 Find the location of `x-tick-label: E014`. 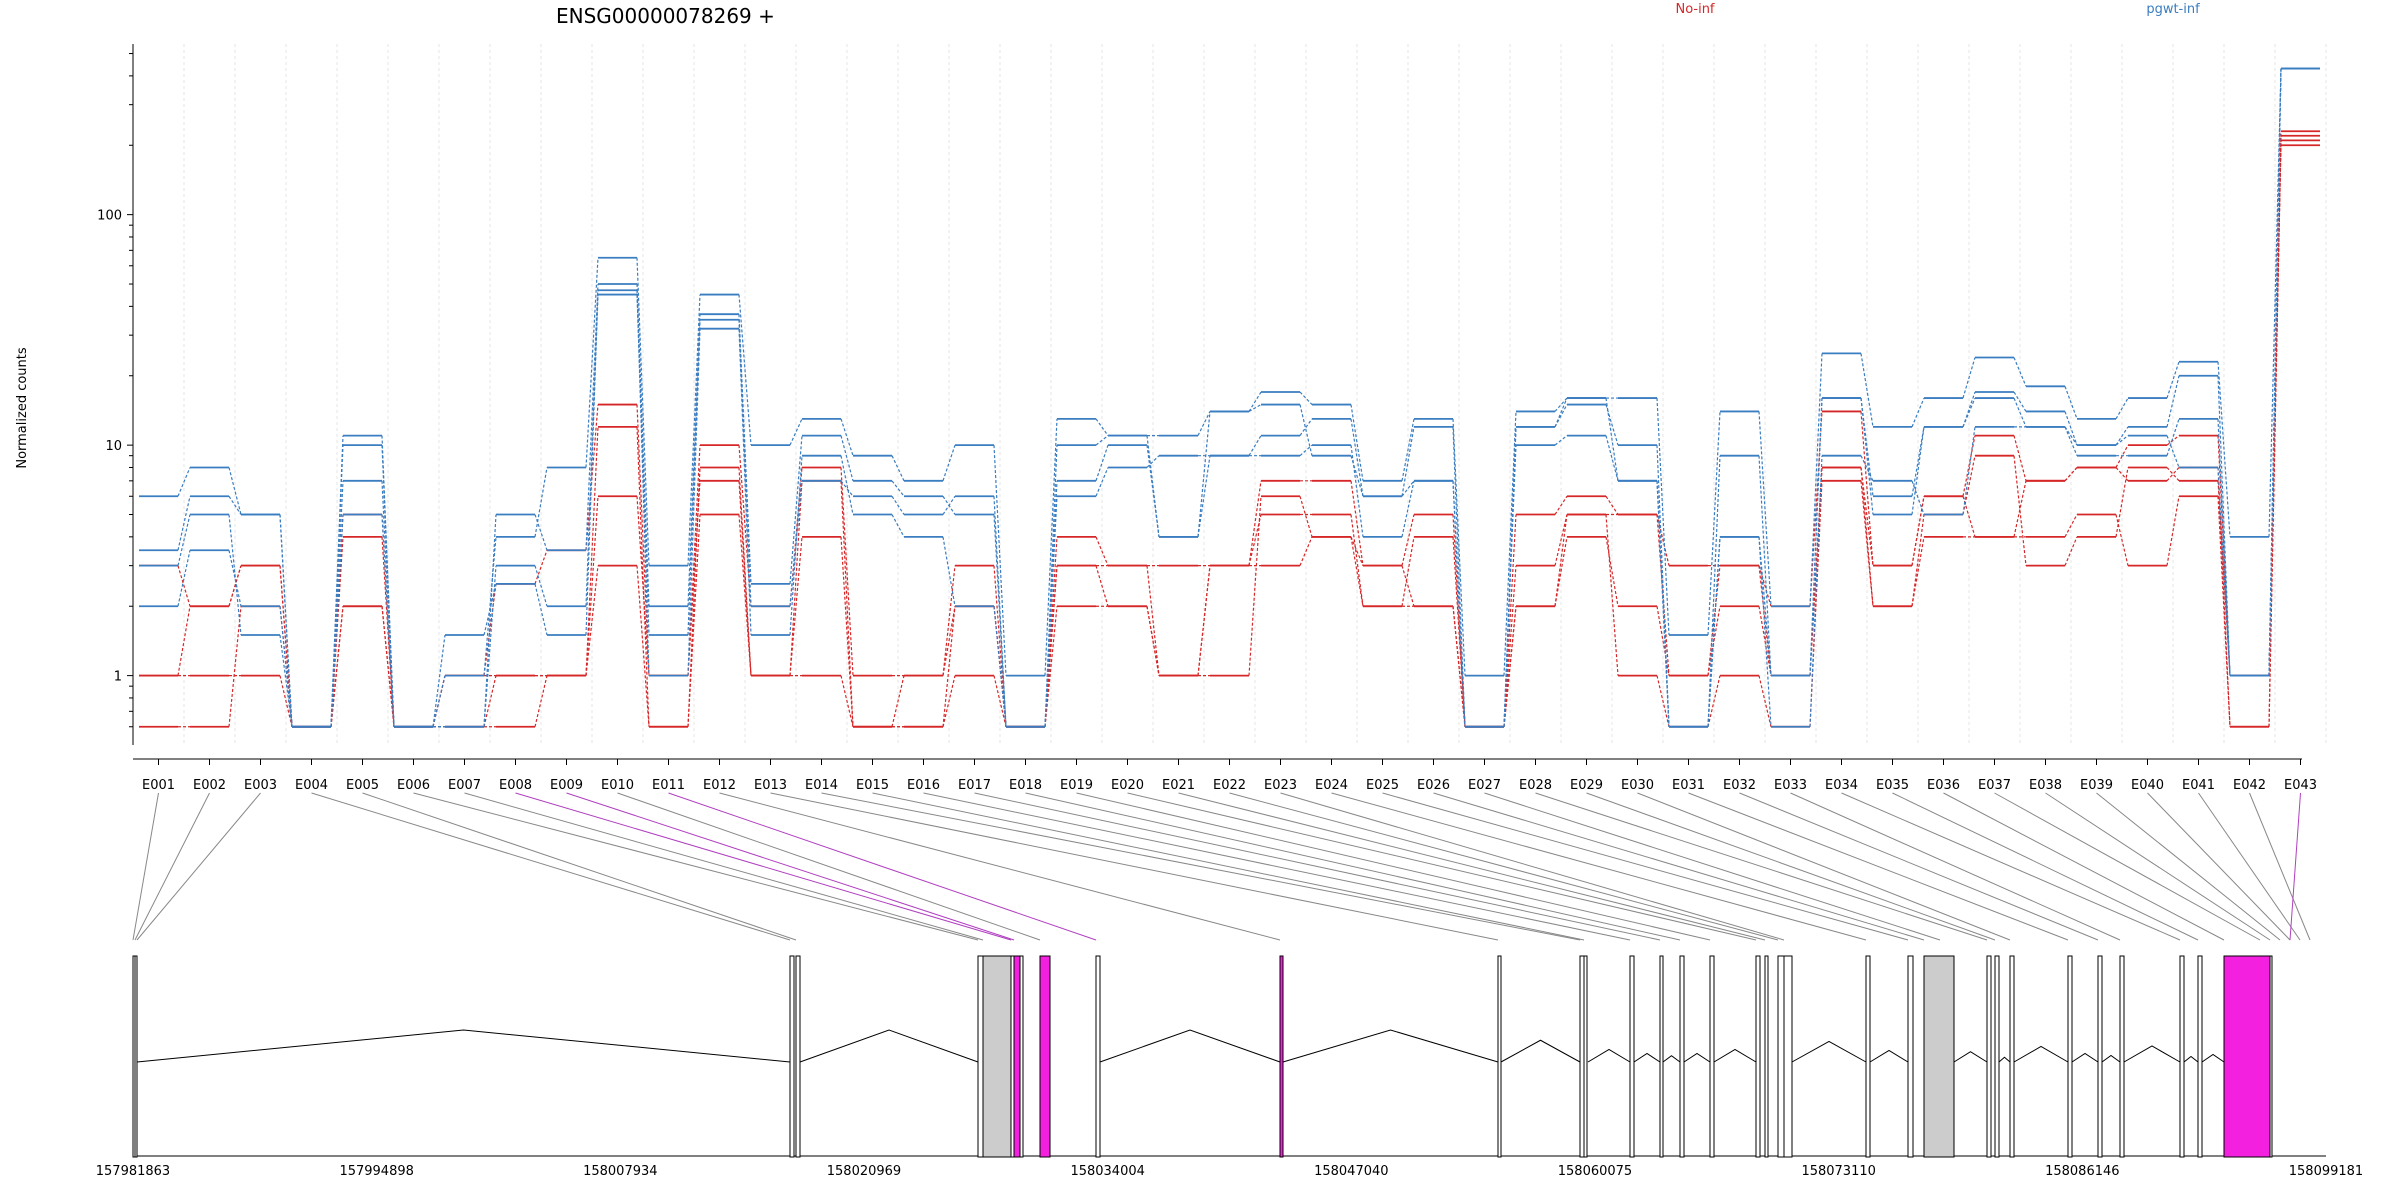

x-tick-label: E014 is located at coordinates (821, 785).